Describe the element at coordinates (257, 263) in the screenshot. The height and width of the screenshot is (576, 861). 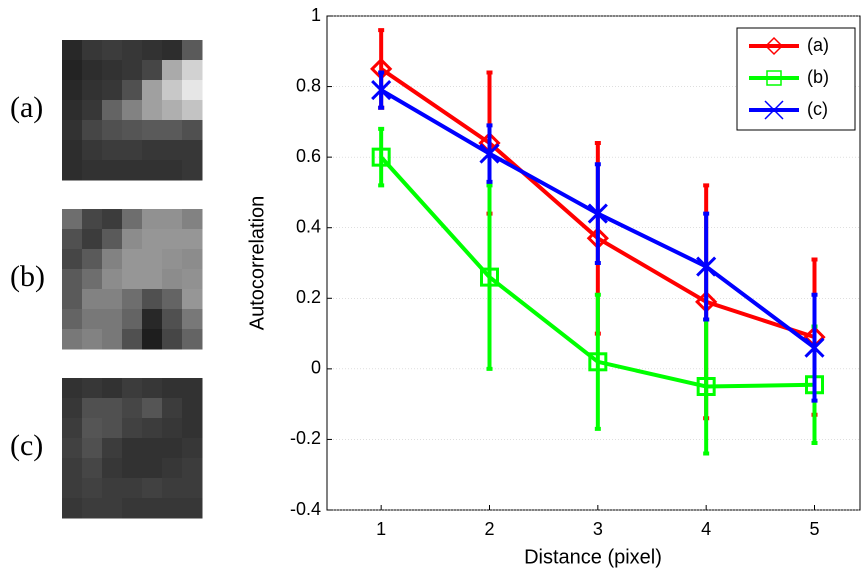
I see `y-axis-label: Autocorrelation` at that location.